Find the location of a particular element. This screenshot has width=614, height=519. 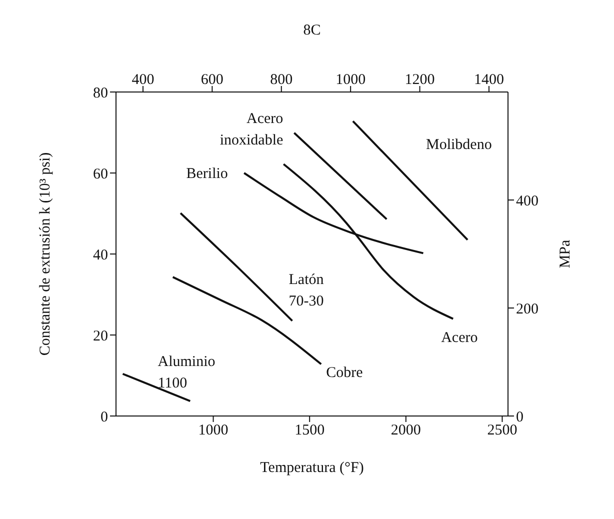

y-tick-label: 60 is located at coordinates (100, 174).